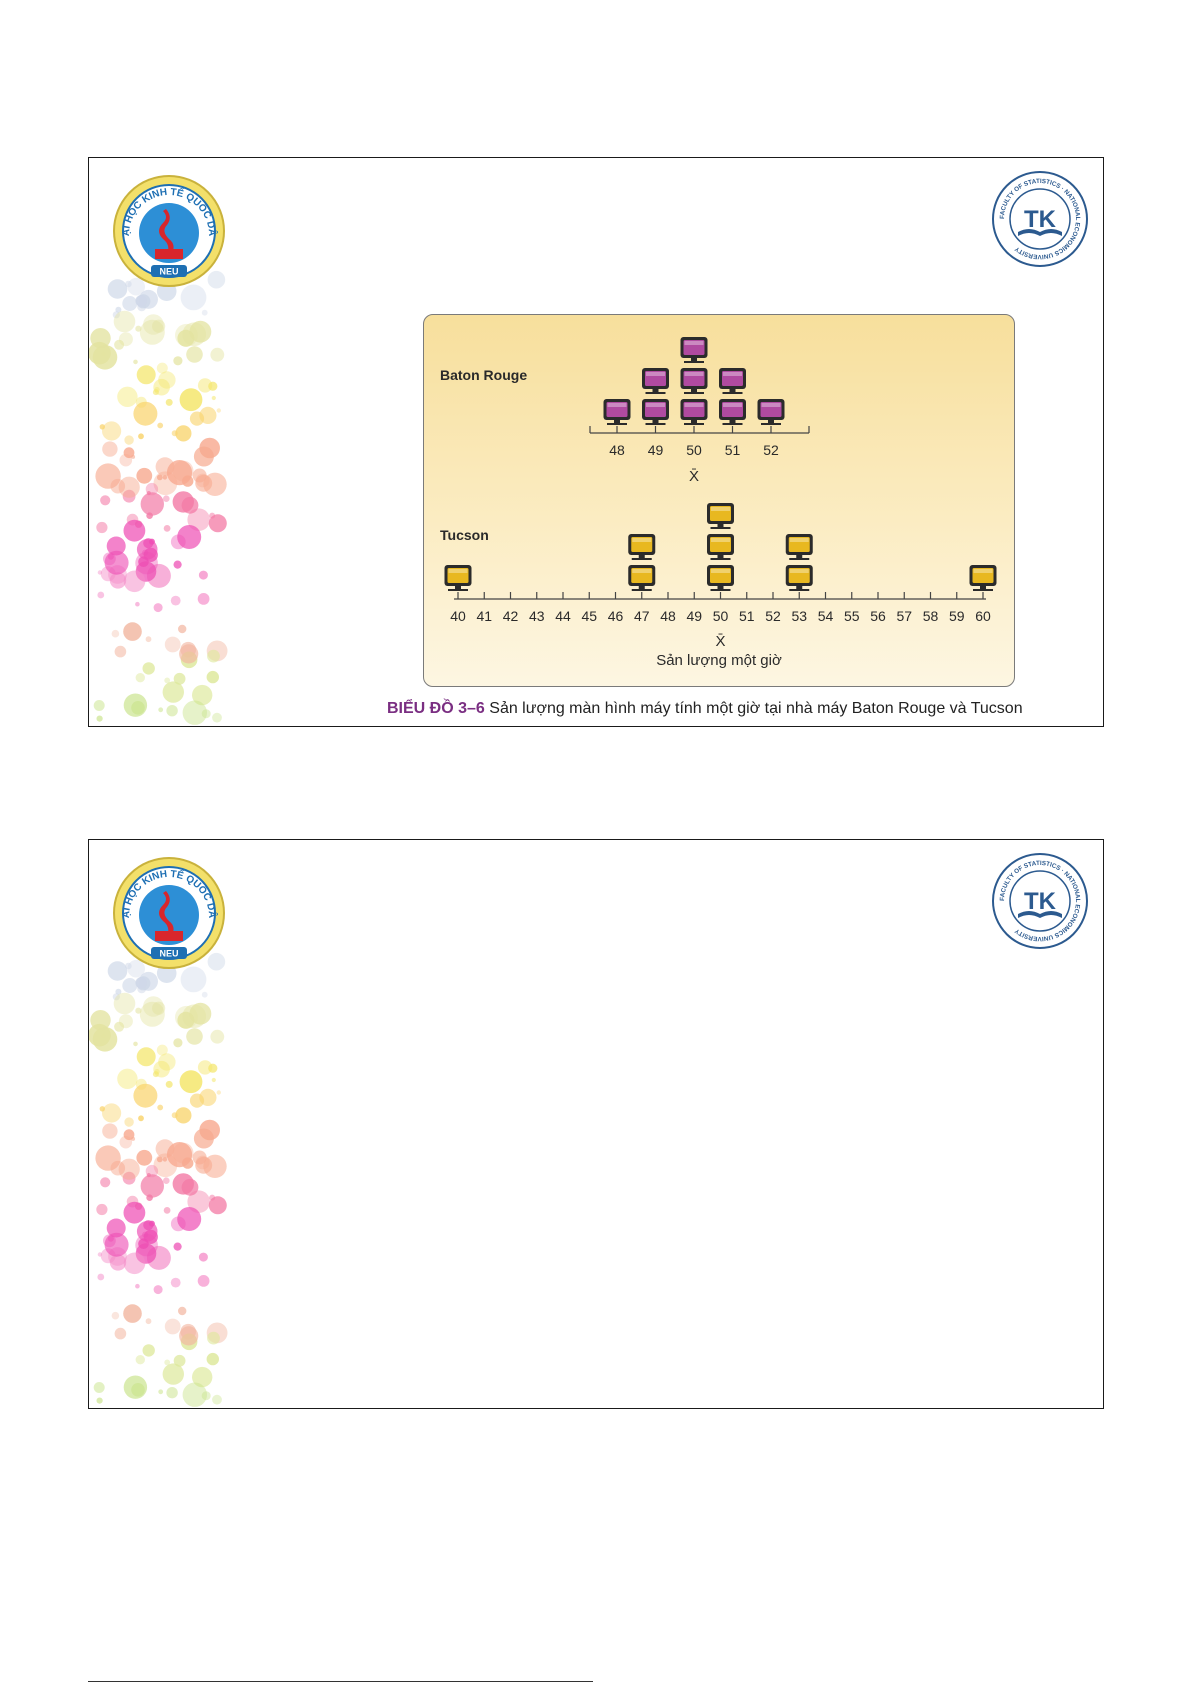  I want to click on x-tick-label-baton-rouge: 49, so click(656, 450).